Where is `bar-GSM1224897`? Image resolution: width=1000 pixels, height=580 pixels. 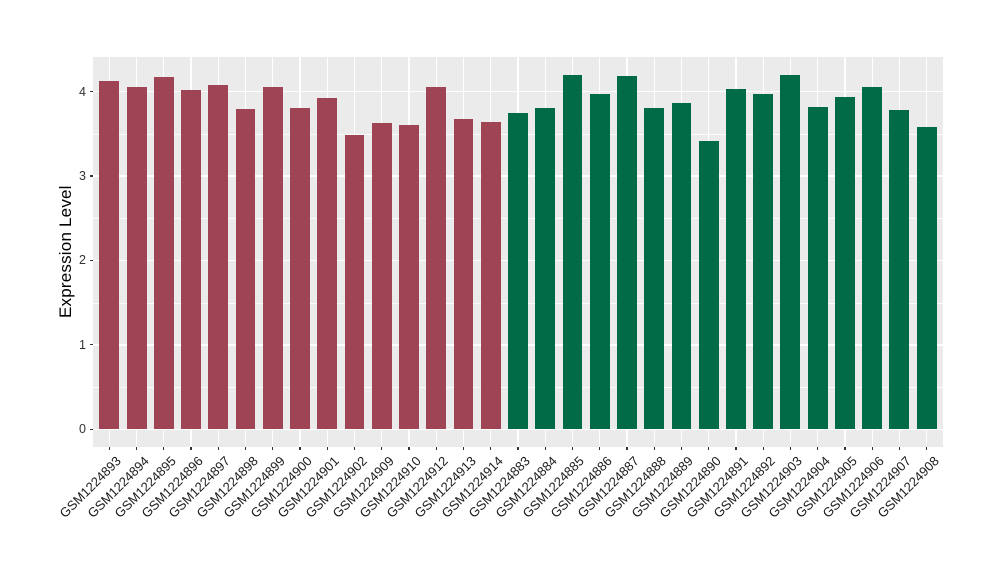 bar-GSM1224897 is located at coordinates (218, 257).